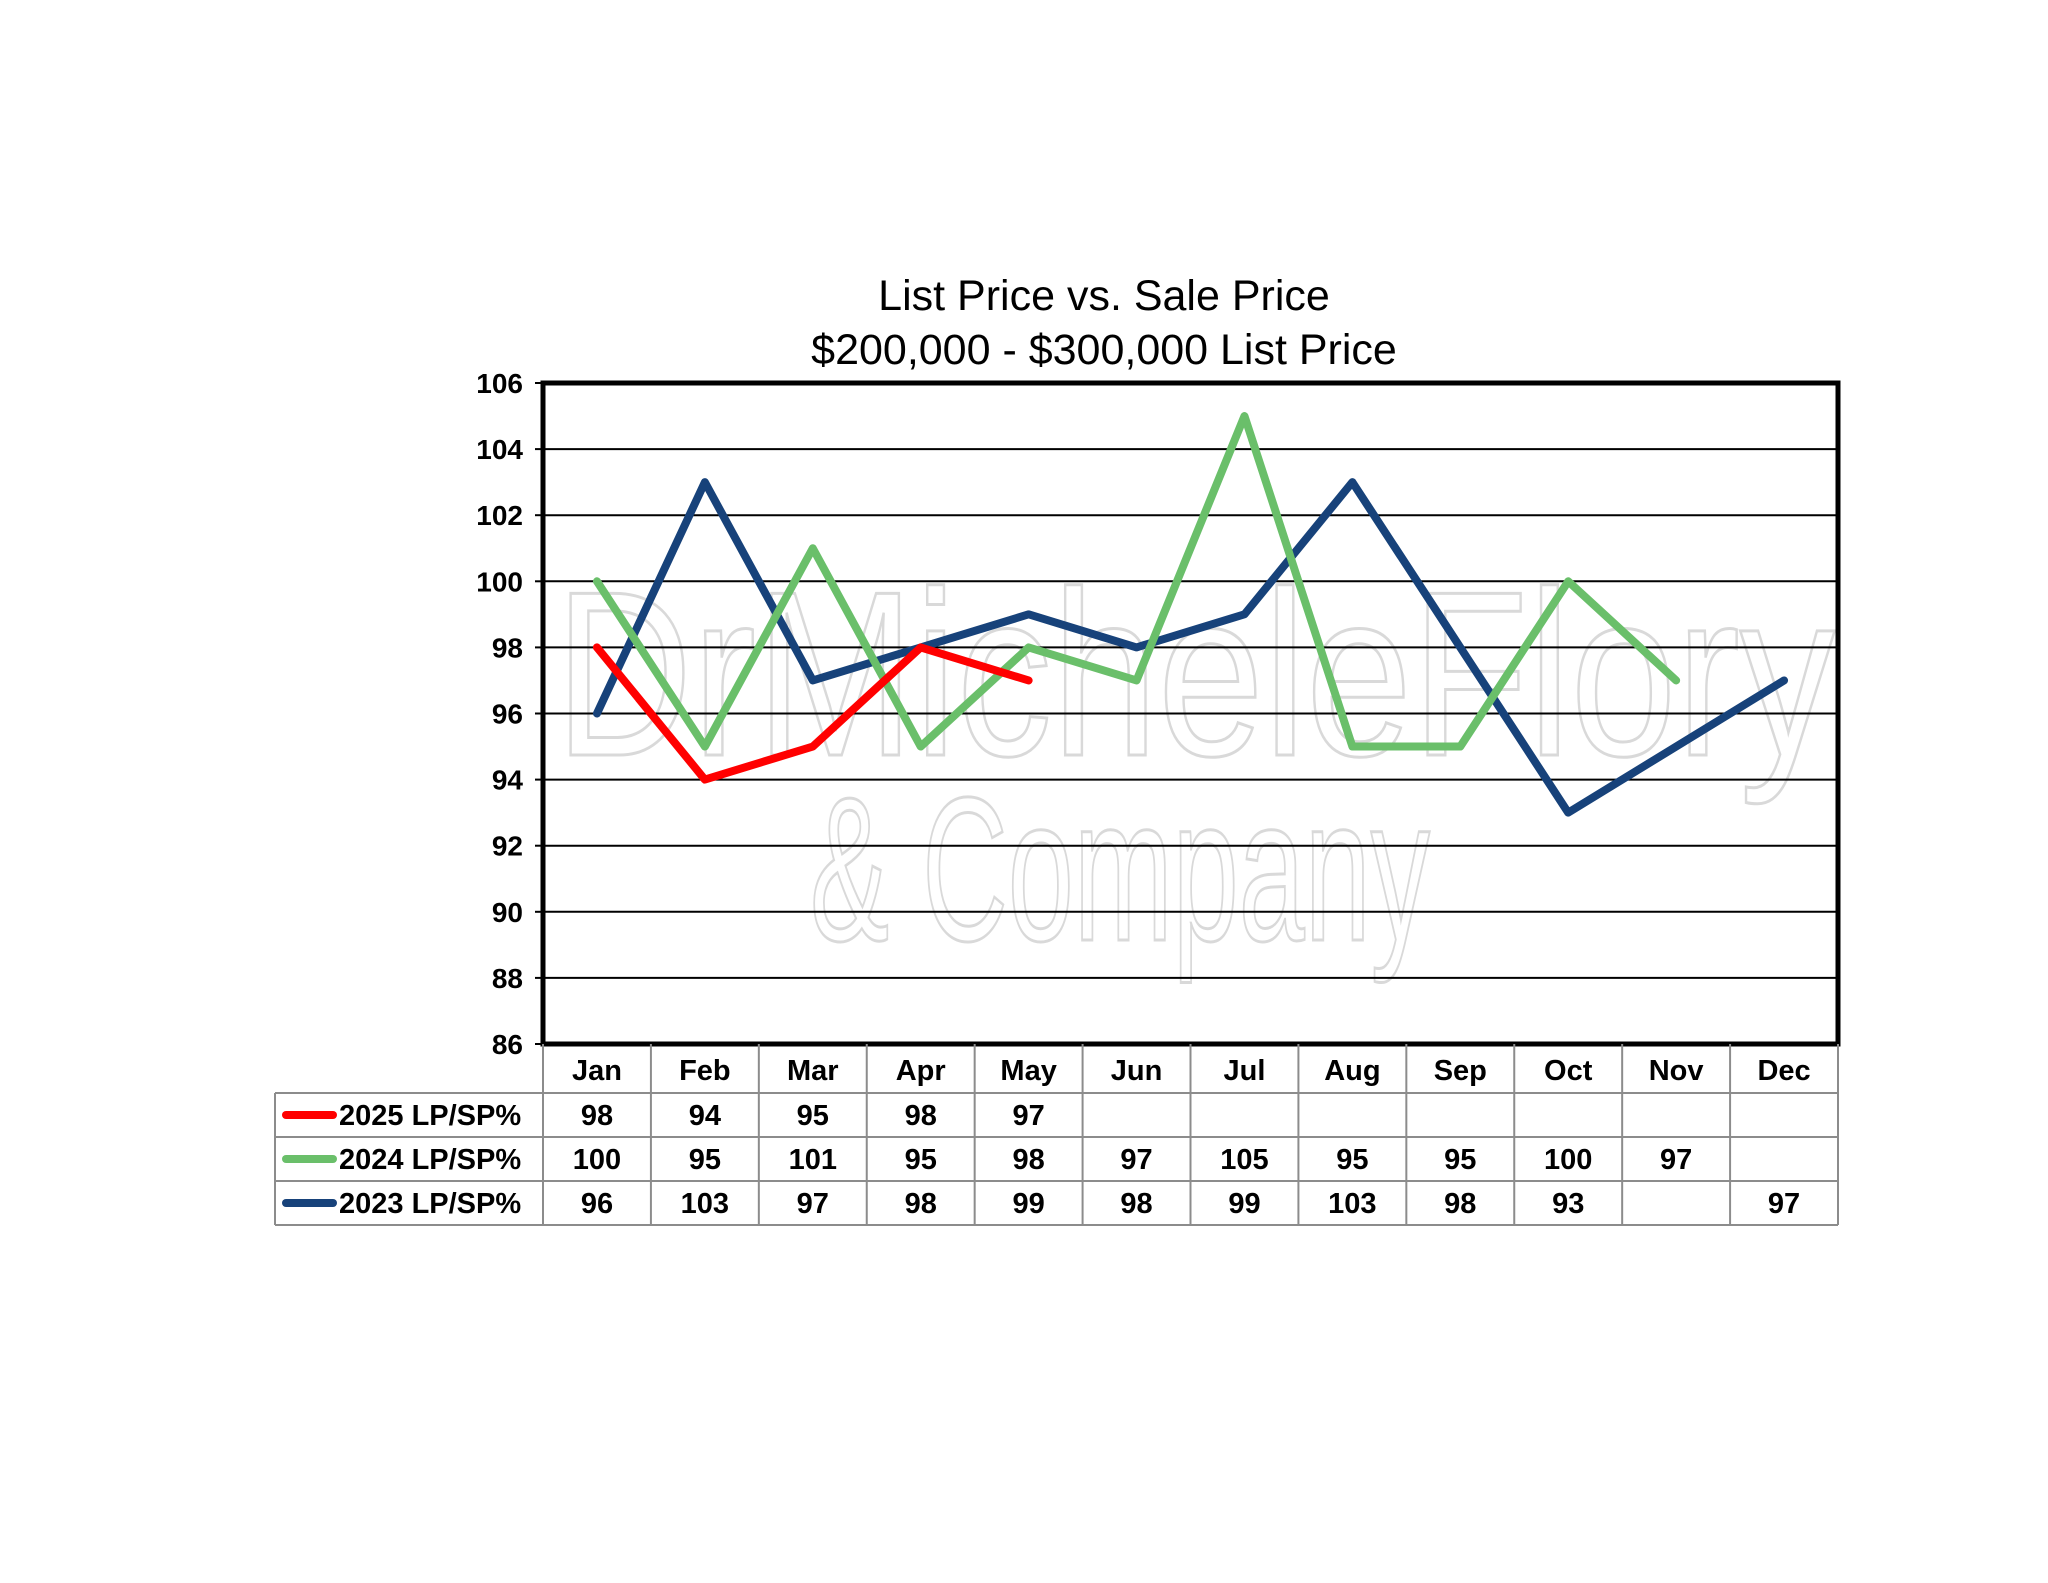  Describe the element at coordinates (507, 1044) in the screenshot. I see `y-tick-label: 86` at that location.